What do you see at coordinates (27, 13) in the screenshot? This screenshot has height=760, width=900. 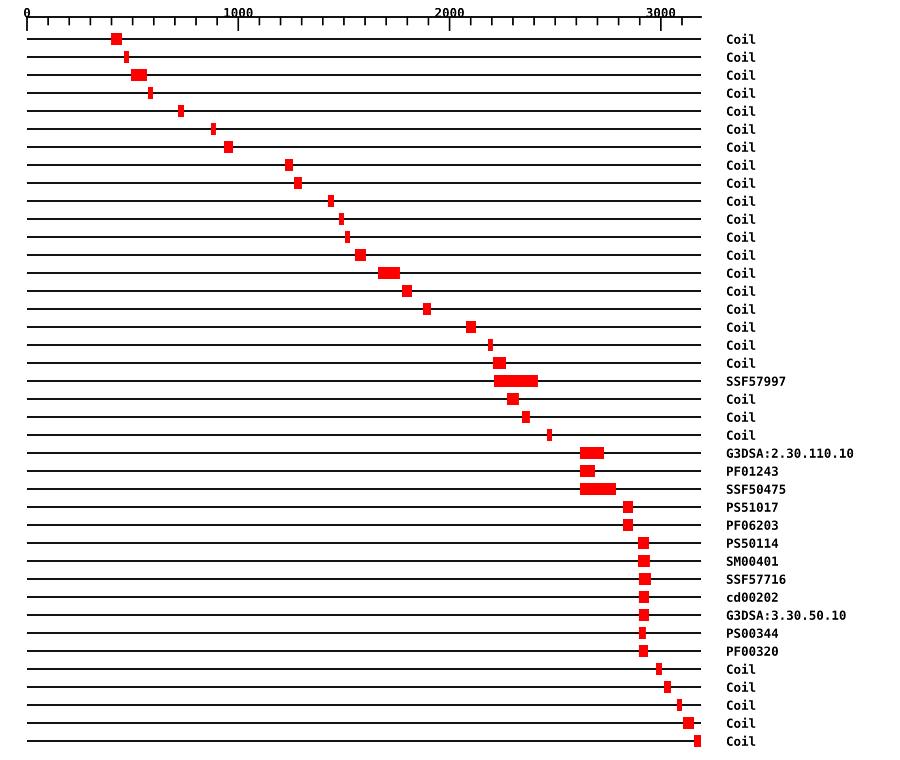 I see `x-tick-label: 0` at bounding box center [27, 13].